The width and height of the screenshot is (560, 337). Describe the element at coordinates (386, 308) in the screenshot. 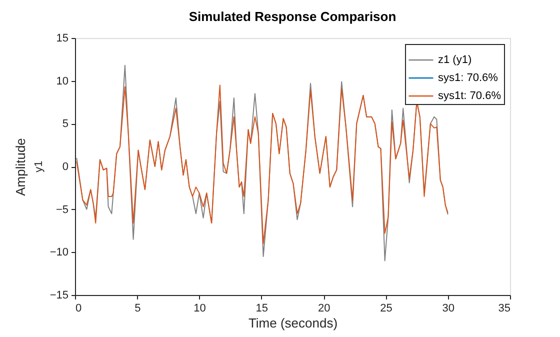

I see `x-tick-label: 25` at that location.